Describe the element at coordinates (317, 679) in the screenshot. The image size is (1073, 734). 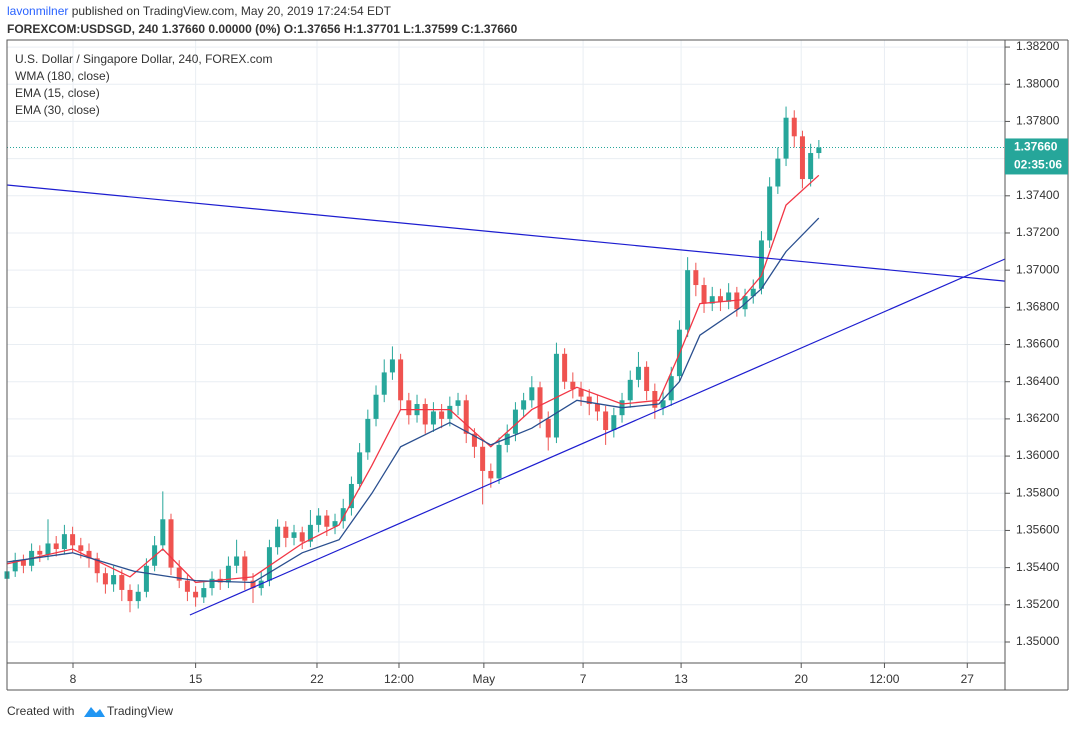
I see `x-tick-label: 22` at that location.